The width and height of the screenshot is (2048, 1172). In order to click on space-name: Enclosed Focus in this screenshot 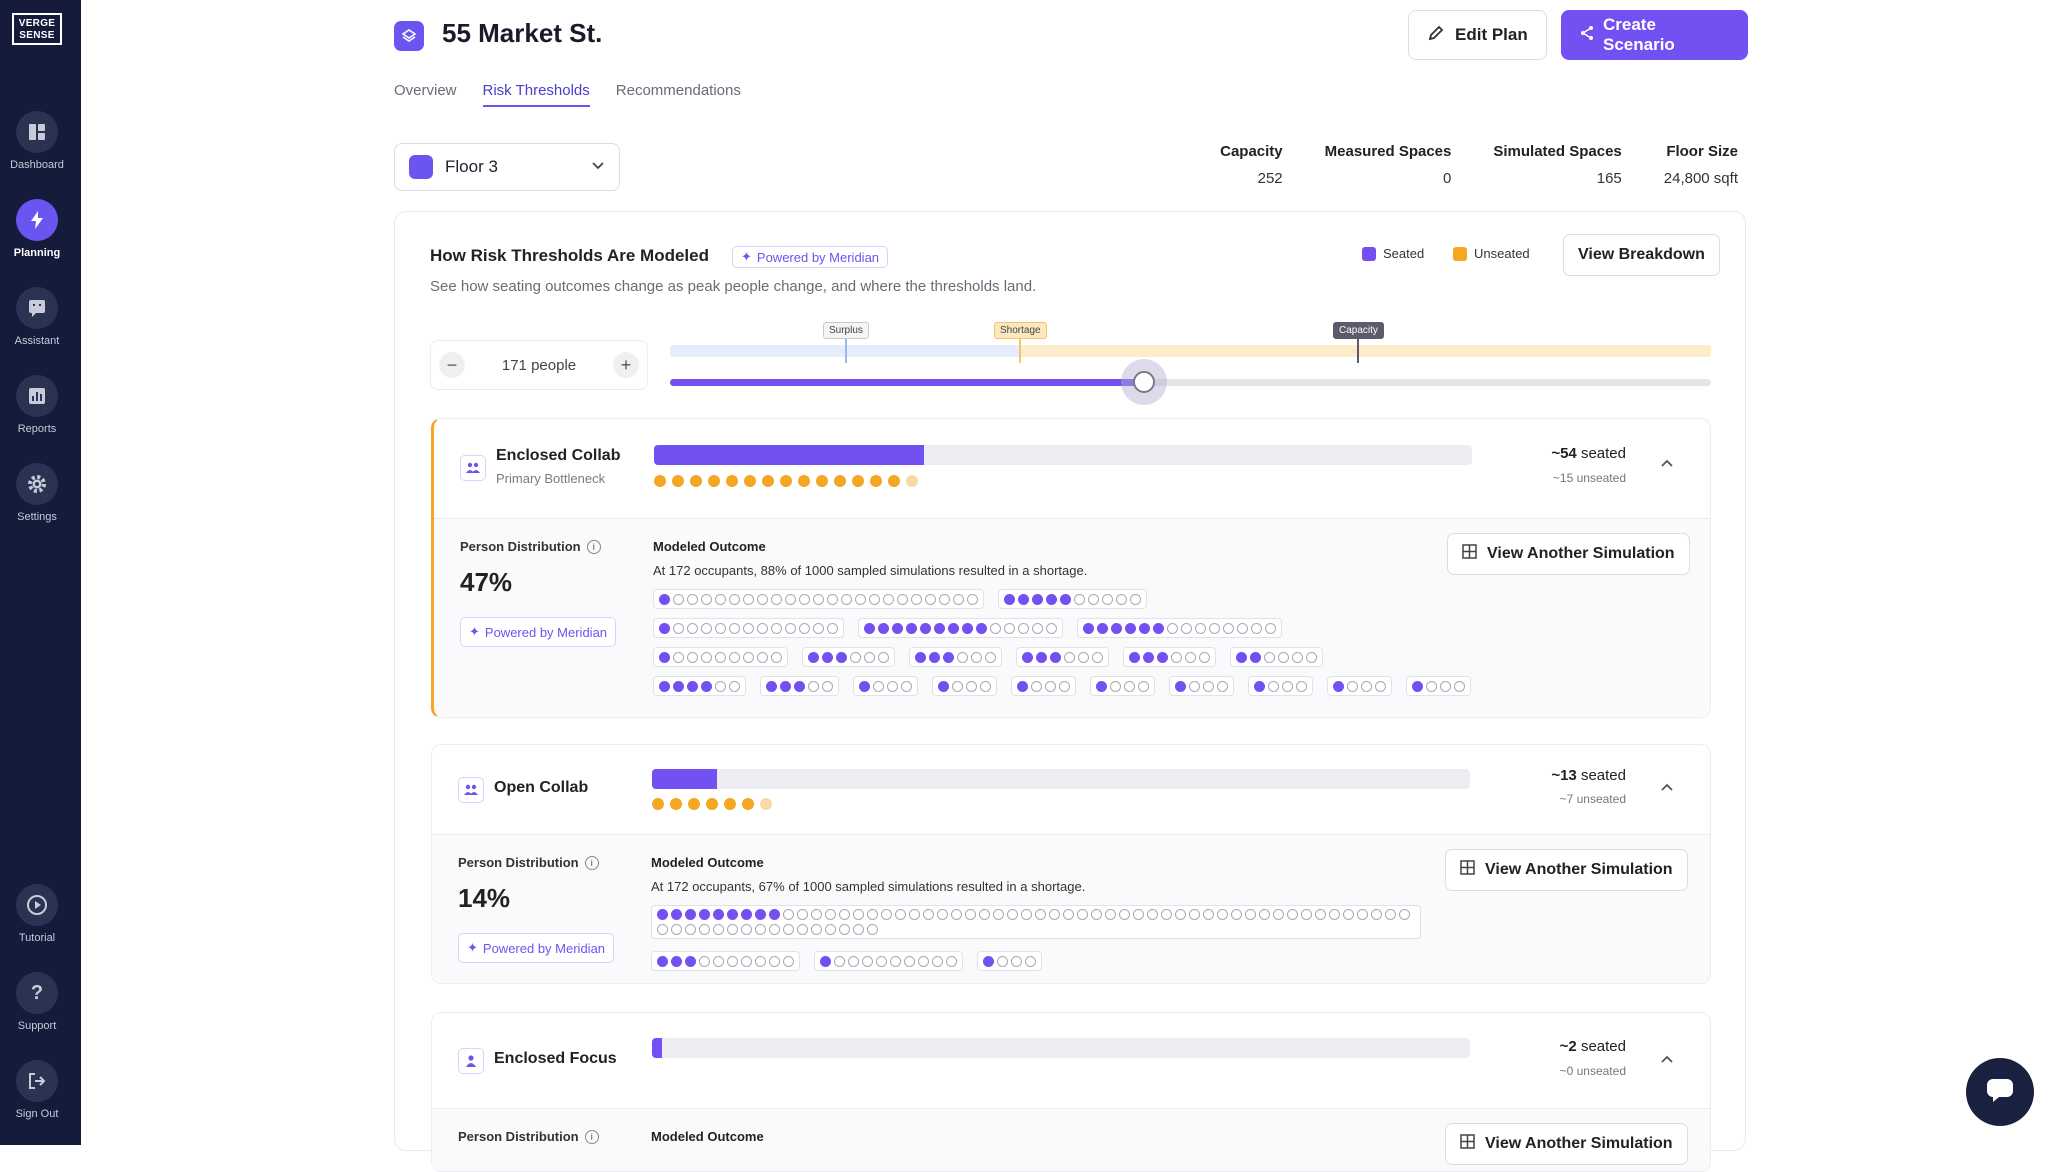, I will do `click(555, 1058)`.